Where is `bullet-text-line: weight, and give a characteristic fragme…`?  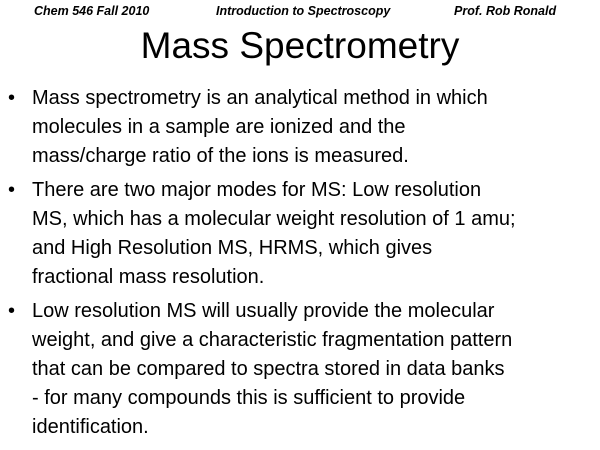 bullet-text-line: weight, and give a characteristic fragme… is located at coordinates (272, 340).